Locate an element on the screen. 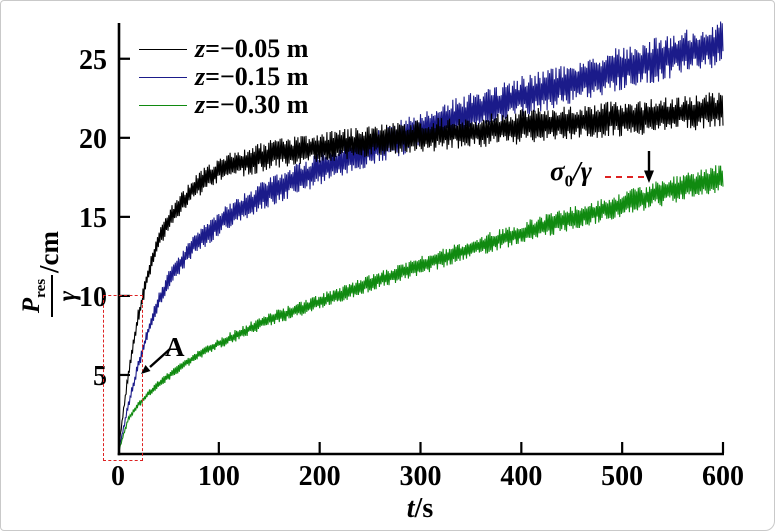 Image resolution: width=775 pixels, height=531 pixels. x-tick-label: 500 is located at coordinates (622, 476).